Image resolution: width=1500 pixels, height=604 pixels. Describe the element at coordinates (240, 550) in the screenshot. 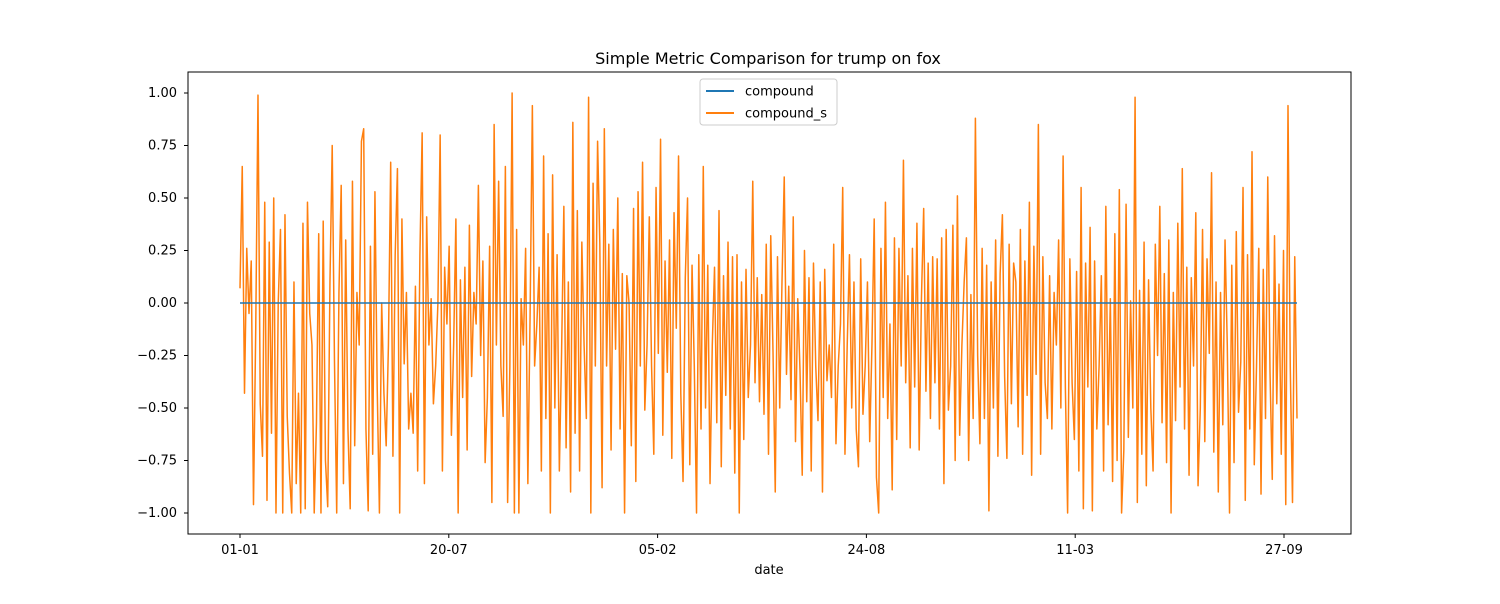

I see `x-tick-label: 01-01` at that location.